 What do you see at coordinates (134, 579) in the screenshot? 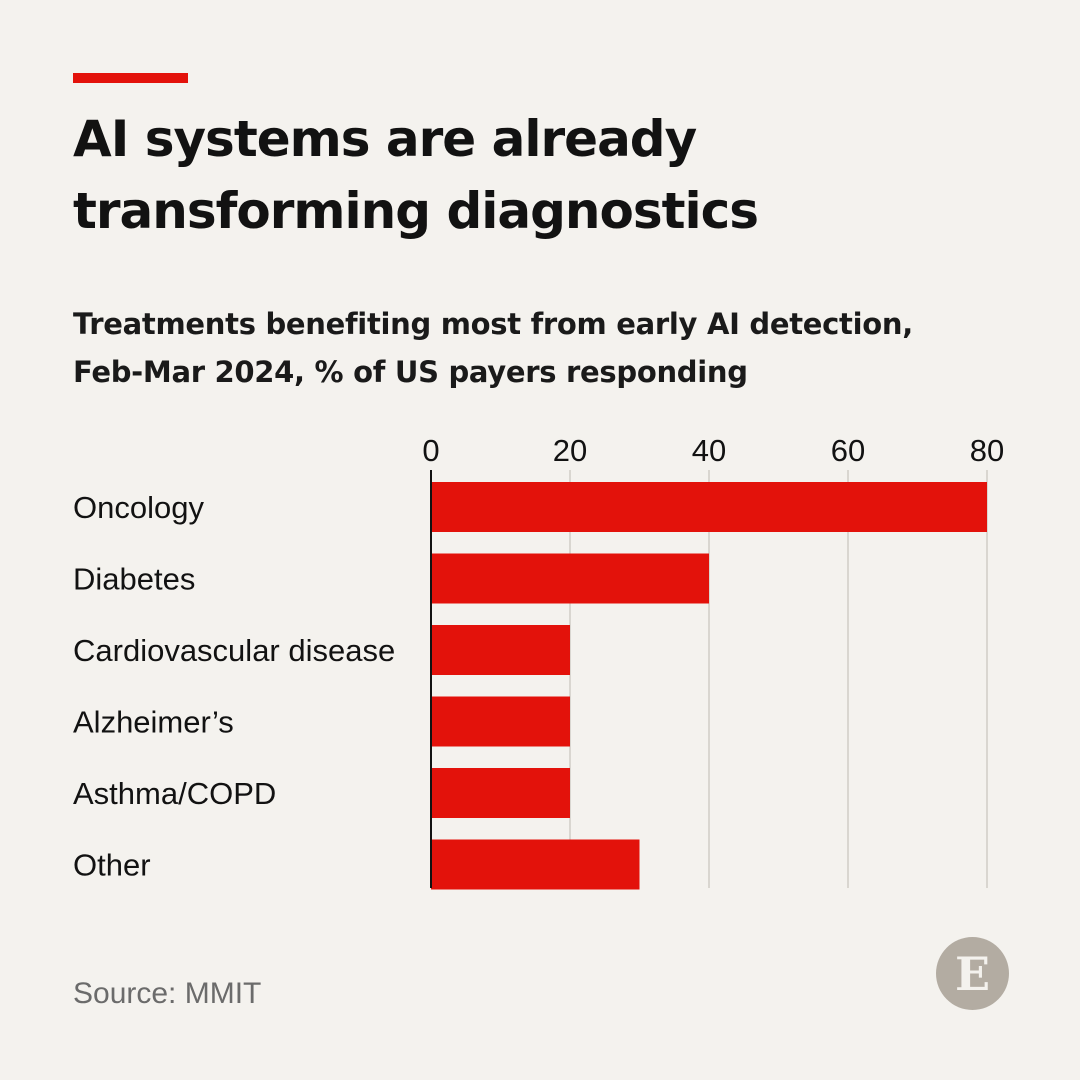
I see `category-label: Diabetes` at bounding box center [134, 579].